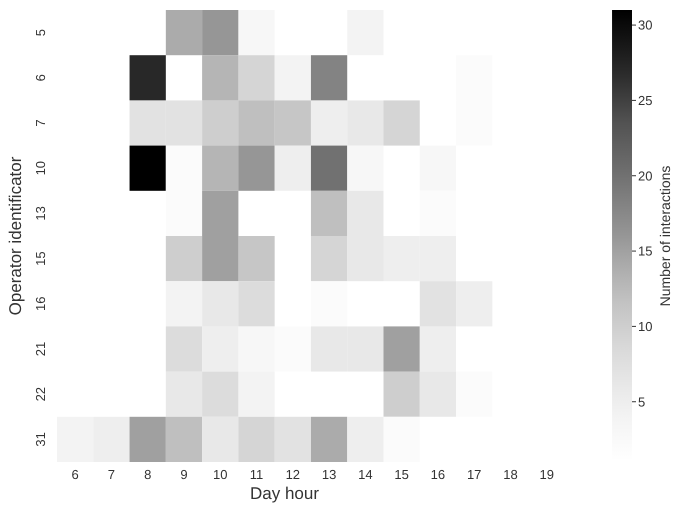  I want to click on x-tick-label: 19, so click(547, 474).